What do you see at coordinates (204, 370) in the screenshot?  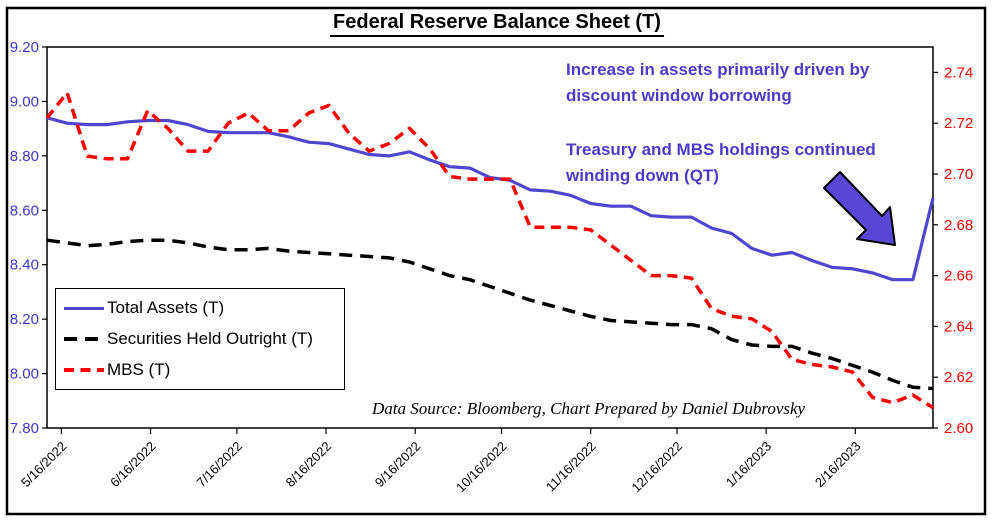 I see `legend-item-mbs: MBS (T)` at bounding box center [204, 370].